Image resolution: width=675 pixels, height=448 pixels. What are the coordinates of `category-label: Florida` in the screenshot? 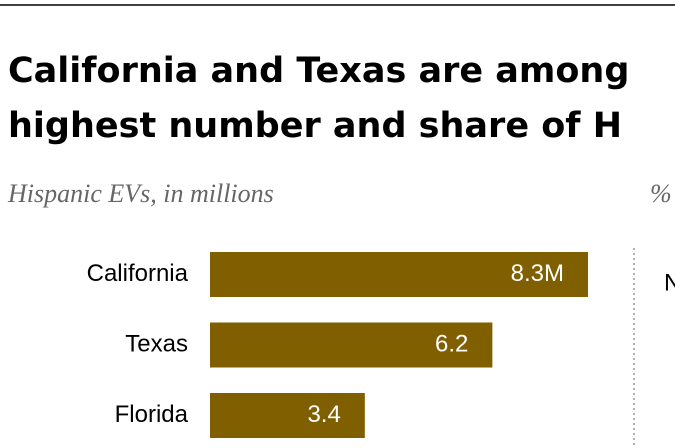 It's located at (152, 414).